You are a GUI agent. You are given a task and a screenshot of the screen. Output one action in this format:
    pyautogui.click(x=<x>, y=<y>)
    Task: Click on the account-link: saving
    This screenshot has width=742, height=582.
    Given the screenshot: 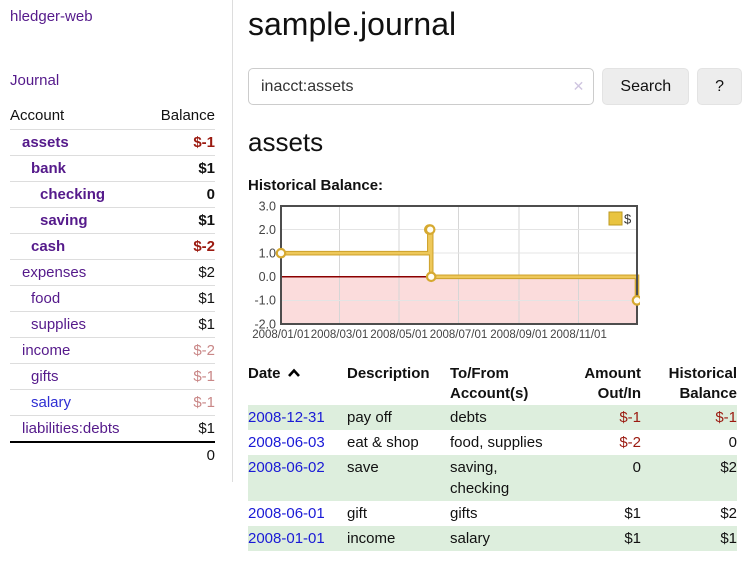 What is the action you would take?
    pyautogui.click(x=64, y=220)
    